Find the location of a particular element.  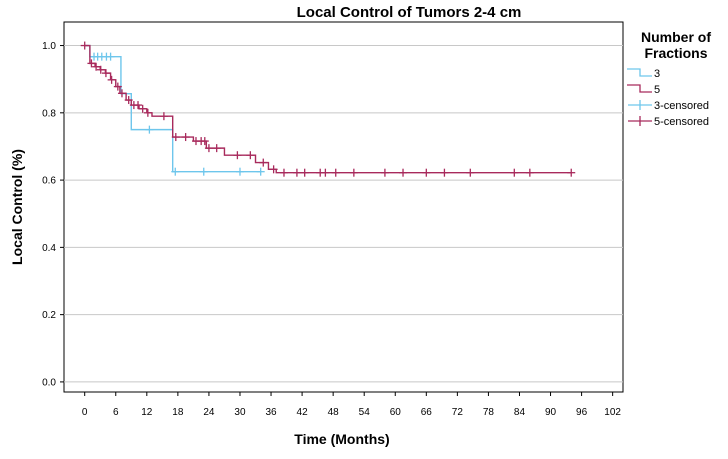

x-tick-label: 66 is located at coordinates (427, 412).